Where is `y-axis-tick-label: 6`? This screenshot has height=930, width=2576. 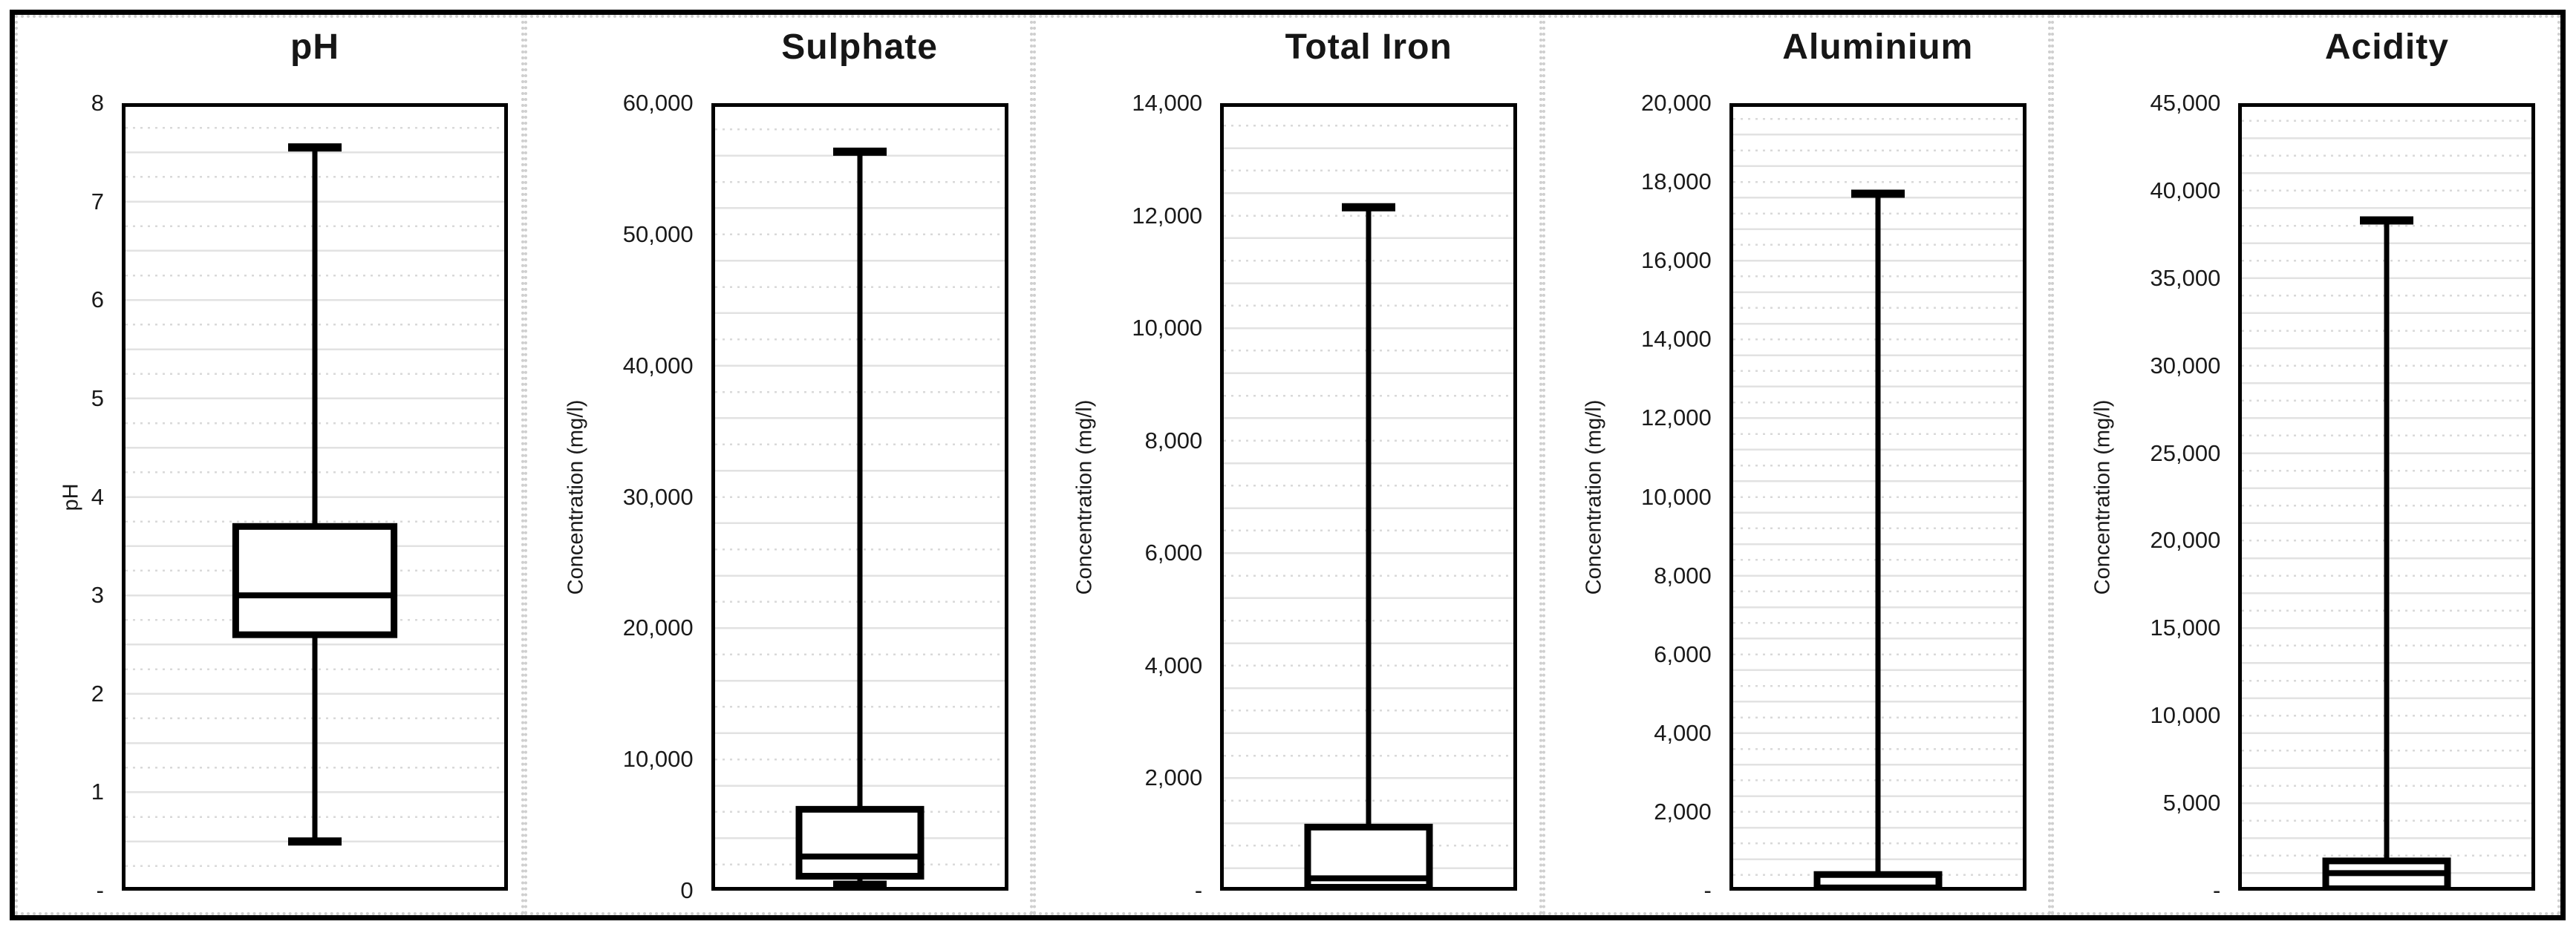
y-axis-tick-label: 6 is located at coordinates (97, 300).